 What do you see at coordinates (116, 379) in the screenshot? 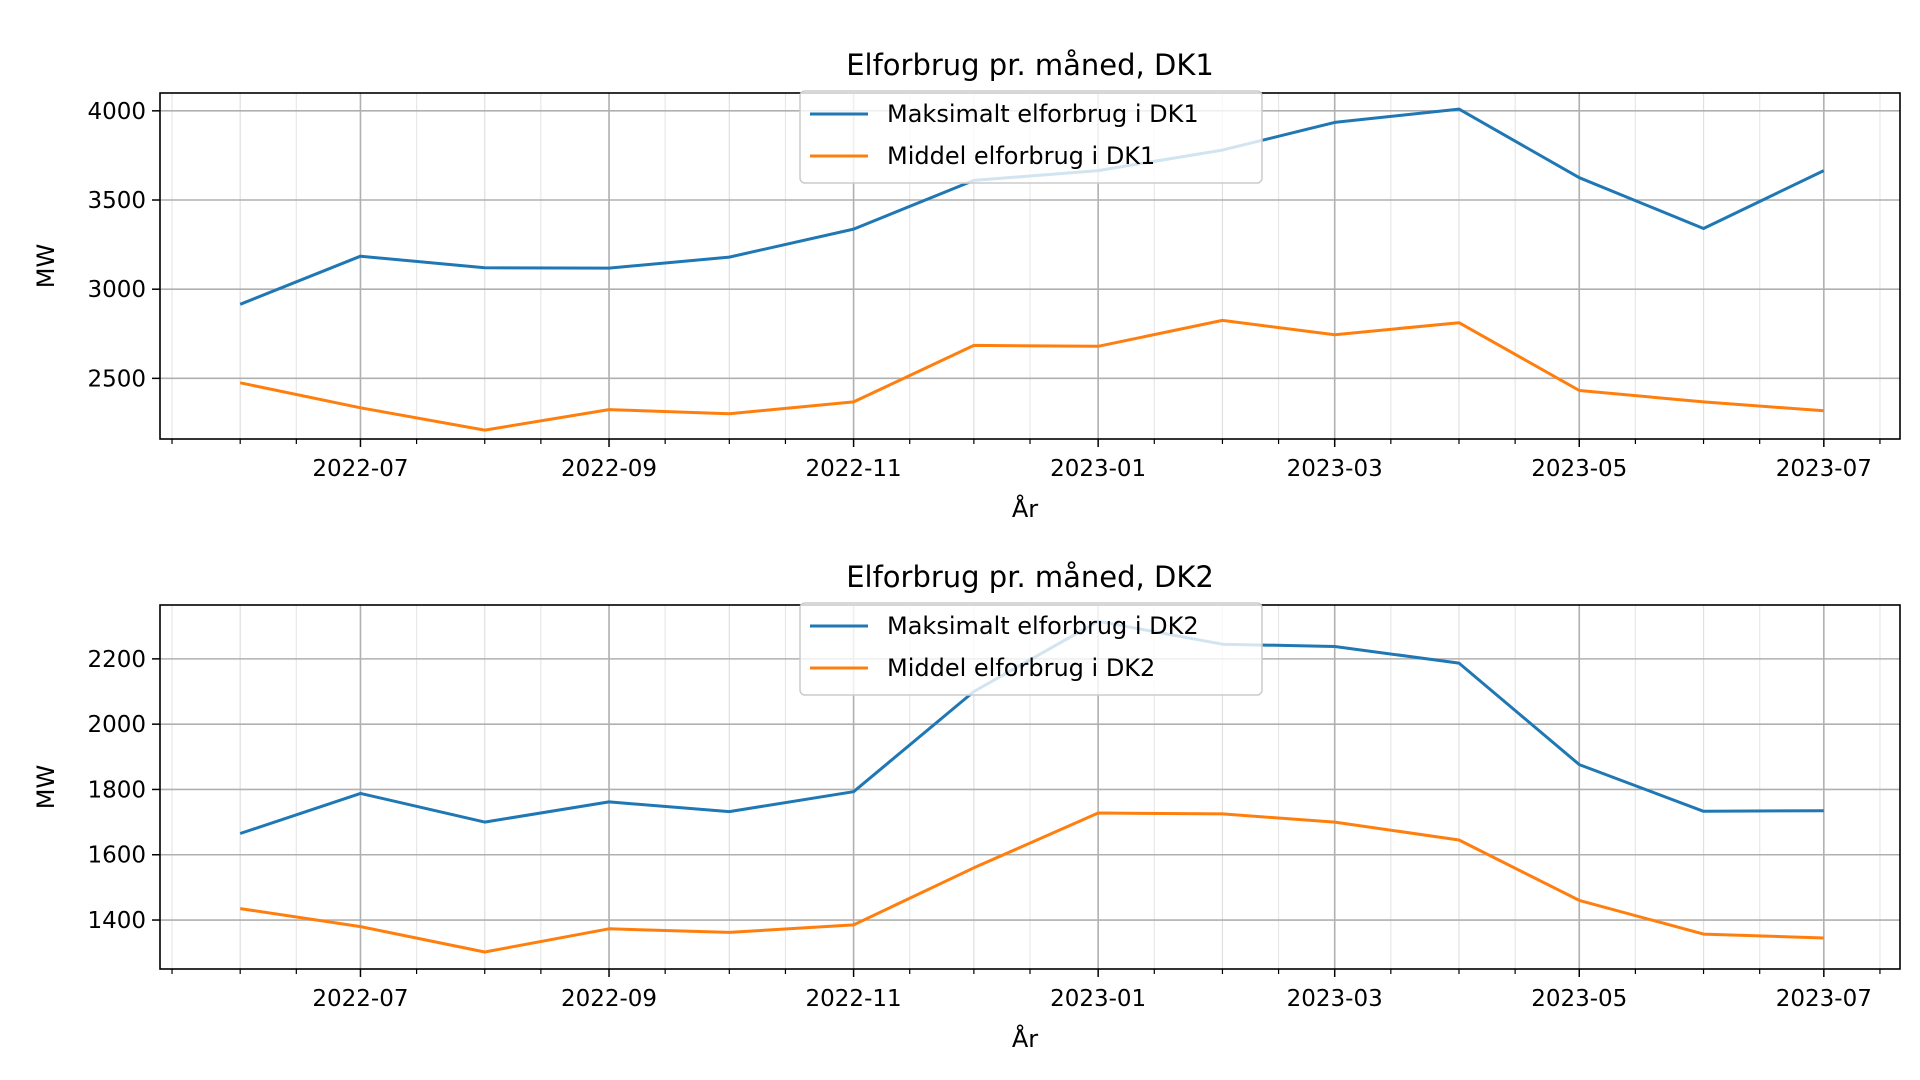
I see `y-tick-label: 2500` at bounding box center [116, 379].